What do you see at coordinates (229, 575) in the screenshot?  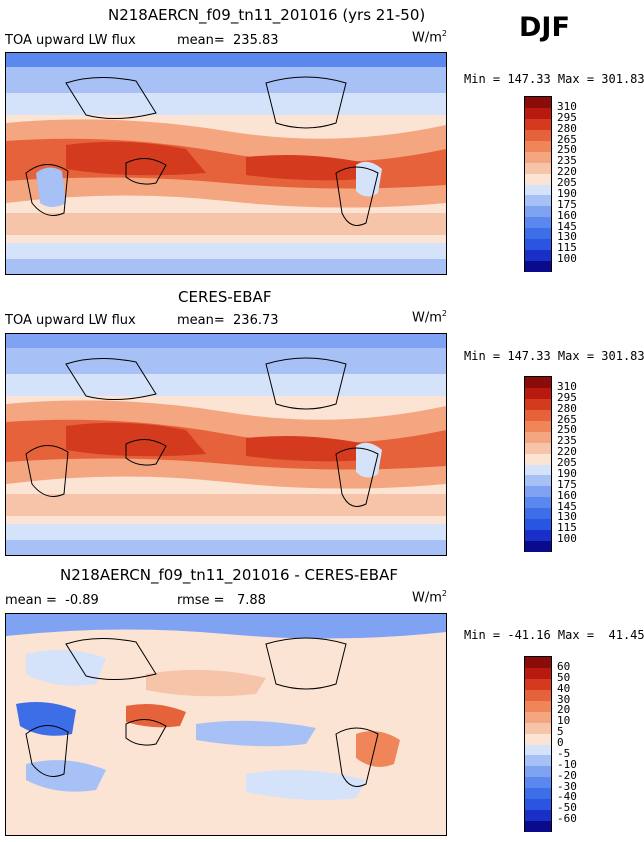 I see `panel-3-title: N218AERCN_f09_tn11_201016 - CERES-EBAF` at bounding box center [229, 575].